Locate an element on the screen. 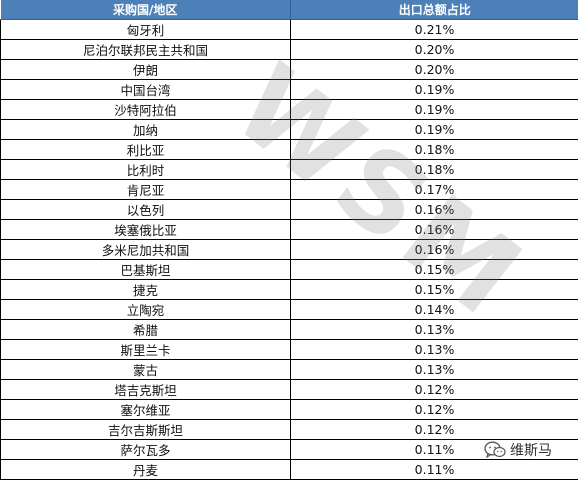 Image resolution: width=578 pixels, height=480 pixels. table-row: 多米尼加共和国 0.16% is located at coordinates (289, 249).